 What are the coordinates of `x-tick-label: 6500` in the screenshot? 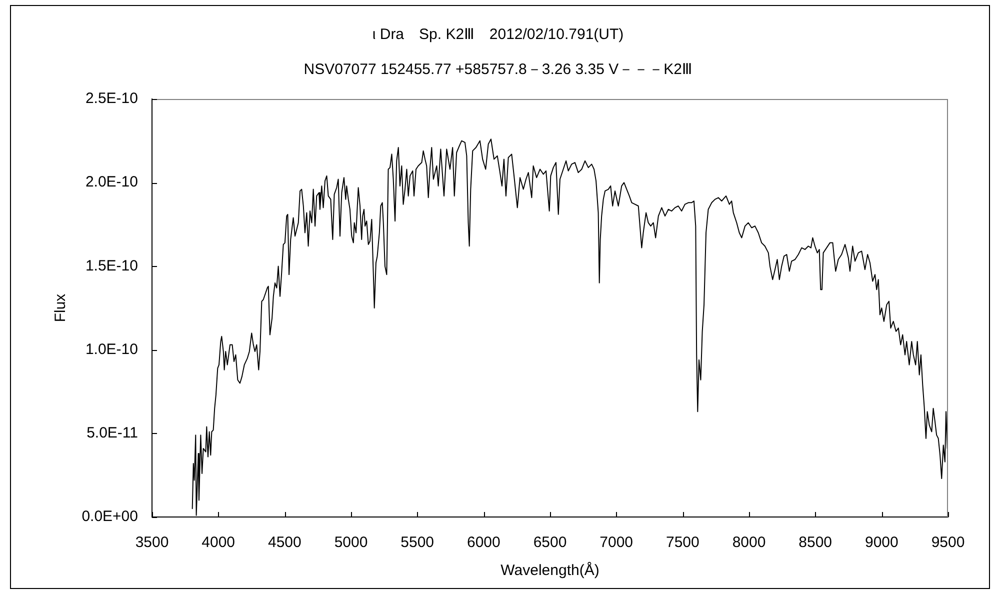 It's located at (550, 543).